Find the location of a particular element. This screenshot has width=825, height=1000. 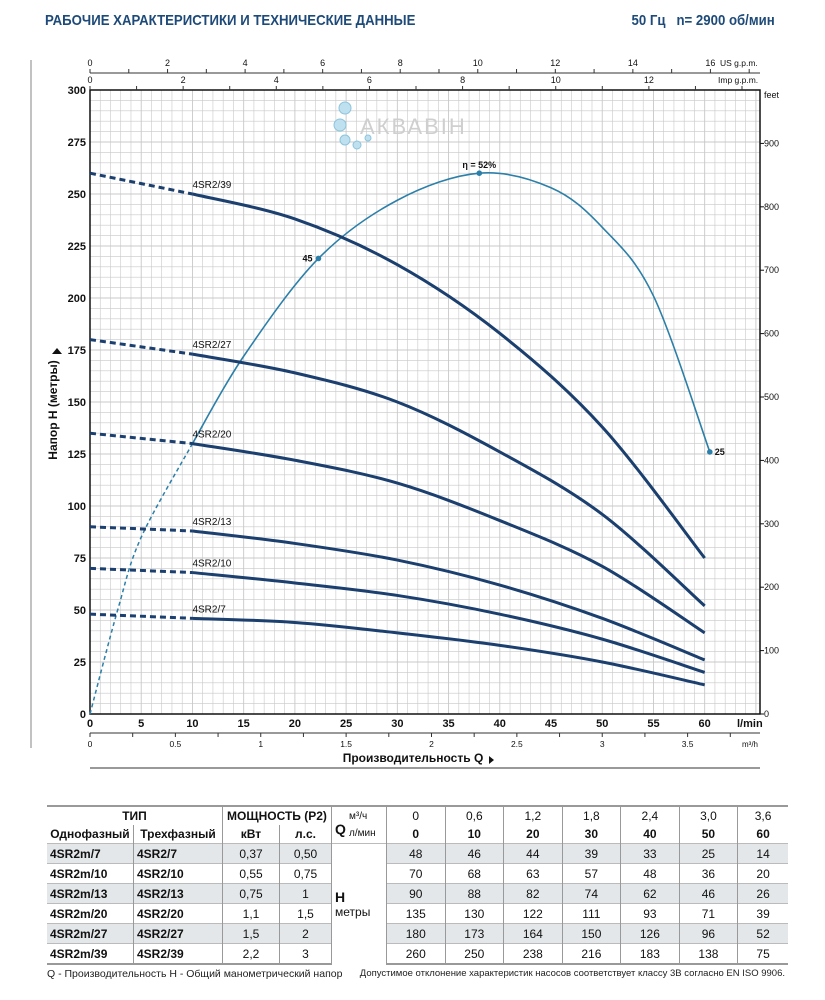

head-value: 39 is located at coordinates (592, 853).